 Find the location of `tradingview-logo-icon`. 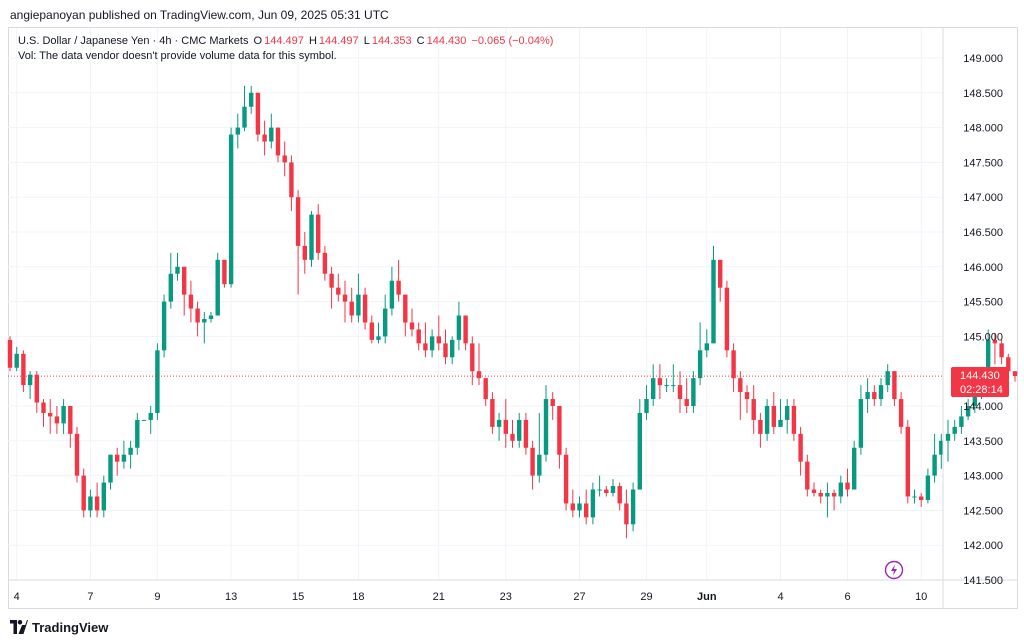

tradingview-logo-icon is located at coordinates (19, 627).